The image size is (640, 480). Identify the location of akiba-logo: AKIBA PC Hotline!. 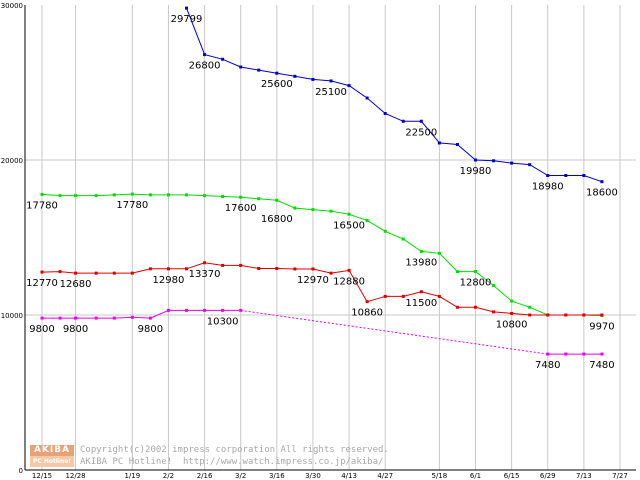
(52, 456).